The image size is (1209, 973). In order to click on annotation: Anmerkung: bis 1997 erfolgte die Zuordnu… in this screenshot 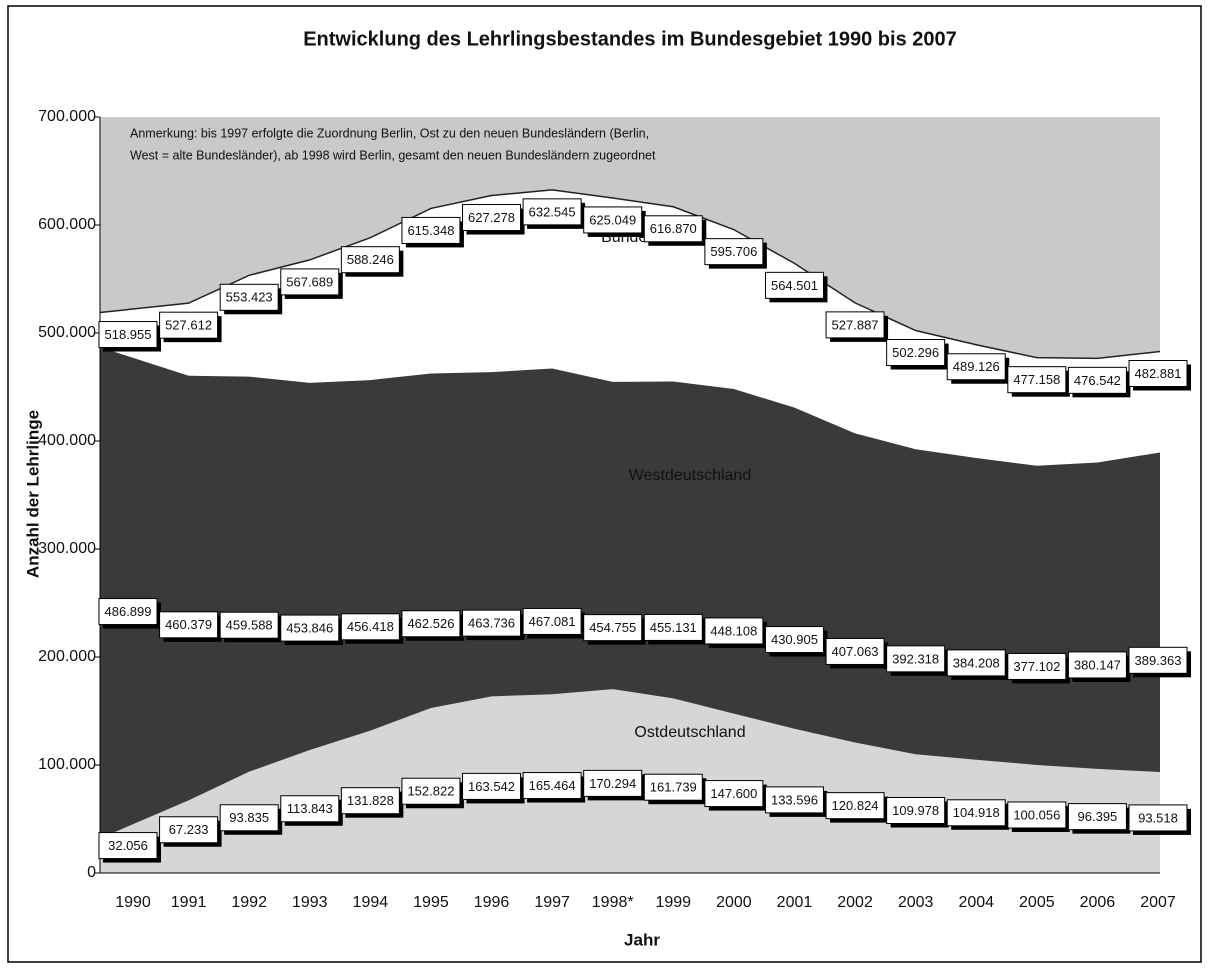, I will do `click(389, 133)`.